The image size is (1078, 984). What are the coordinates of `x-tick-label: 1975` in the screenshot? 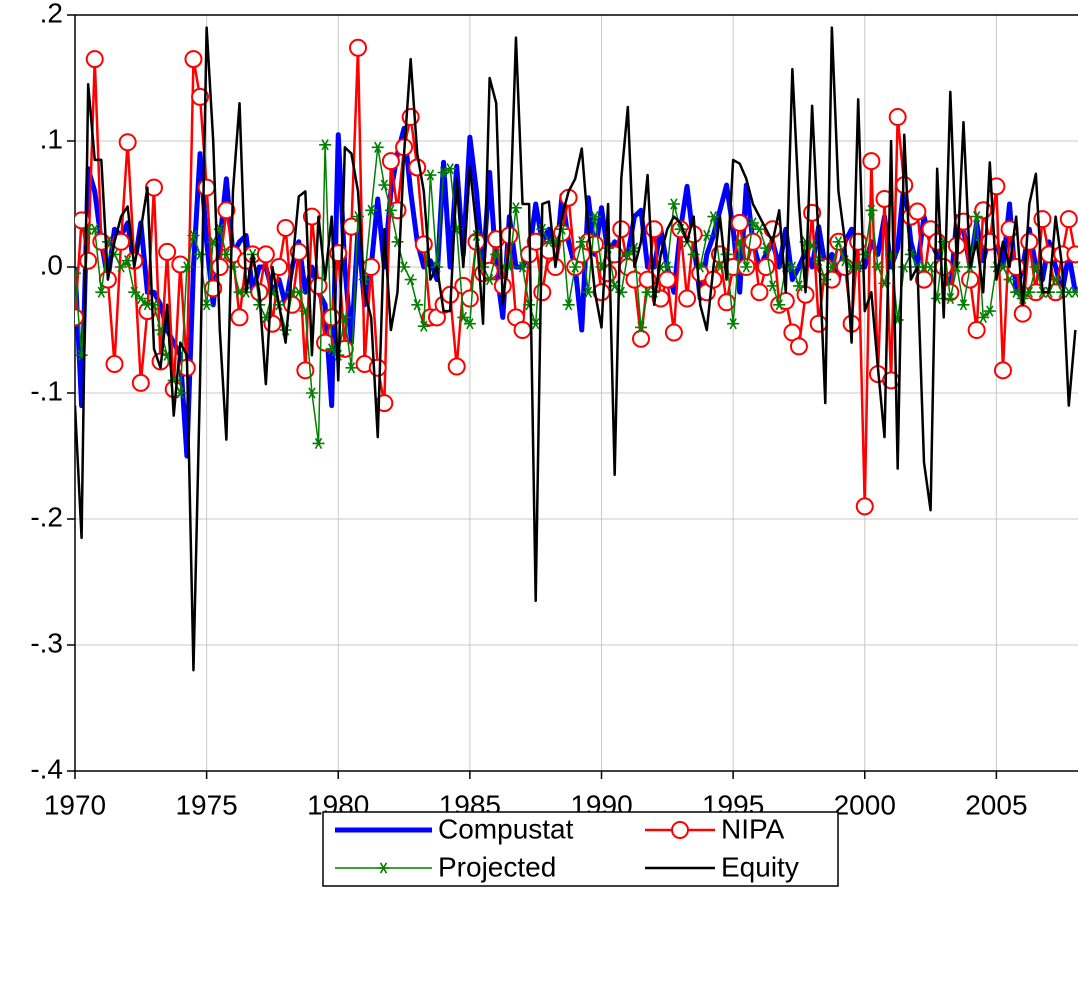 It's located at (206, 804).